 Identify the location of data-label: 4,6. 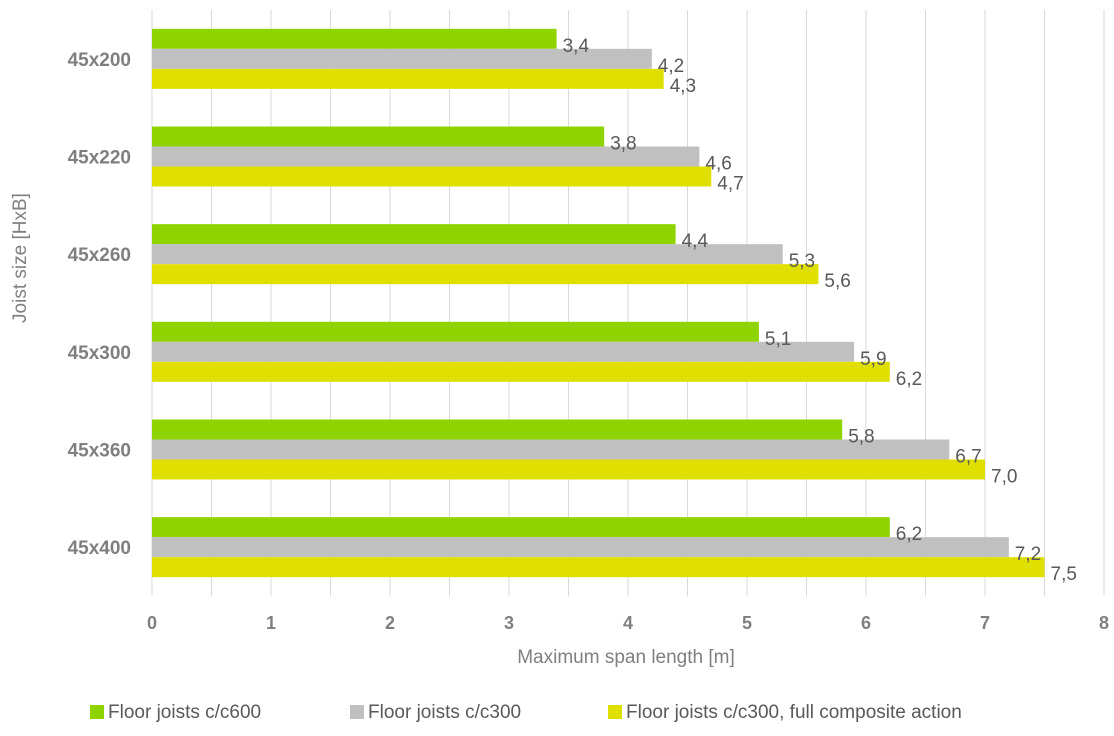
(718, 164).